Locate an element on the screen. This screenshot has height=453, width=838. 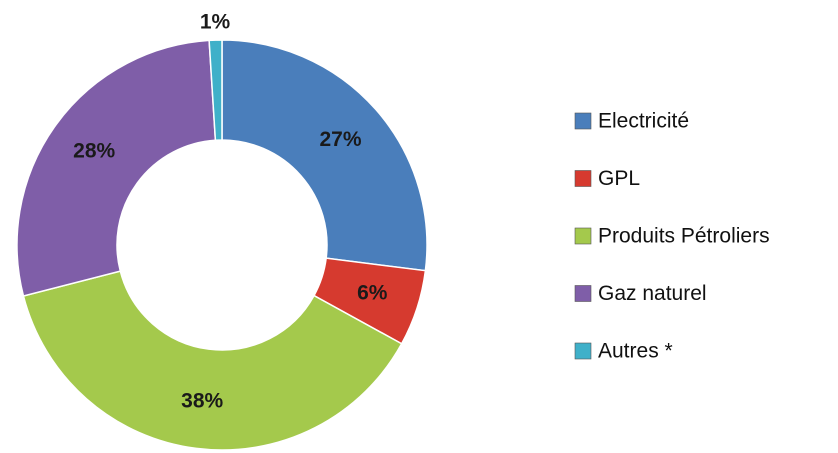
legend-label: Gaz naturel is located at coordinates (652, 293).